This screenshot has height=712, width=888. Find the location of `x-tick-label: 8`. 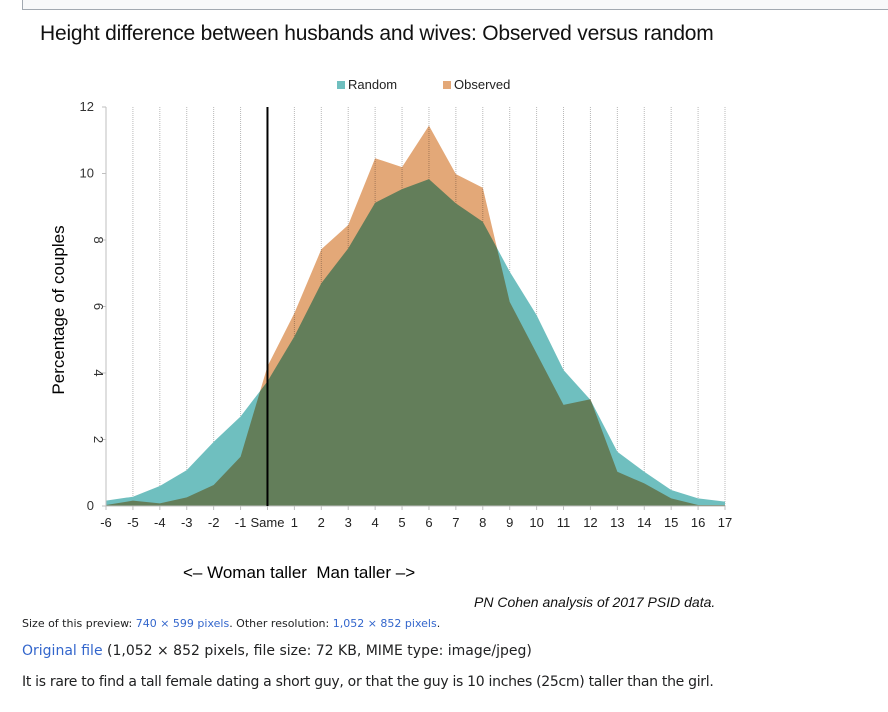

x-tick-label: 8 is located at coordinates (482, 522).